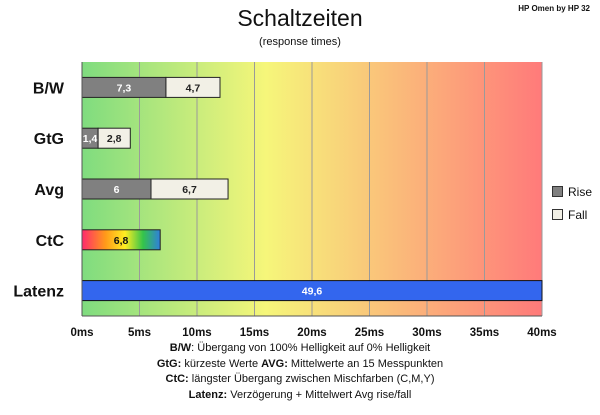 This screenshot has width=600, height=415. What do you see at coordinates (254, 333) in the screenshot?
I see `x-tick-label: 15ms` at bounding box center [254, 333].